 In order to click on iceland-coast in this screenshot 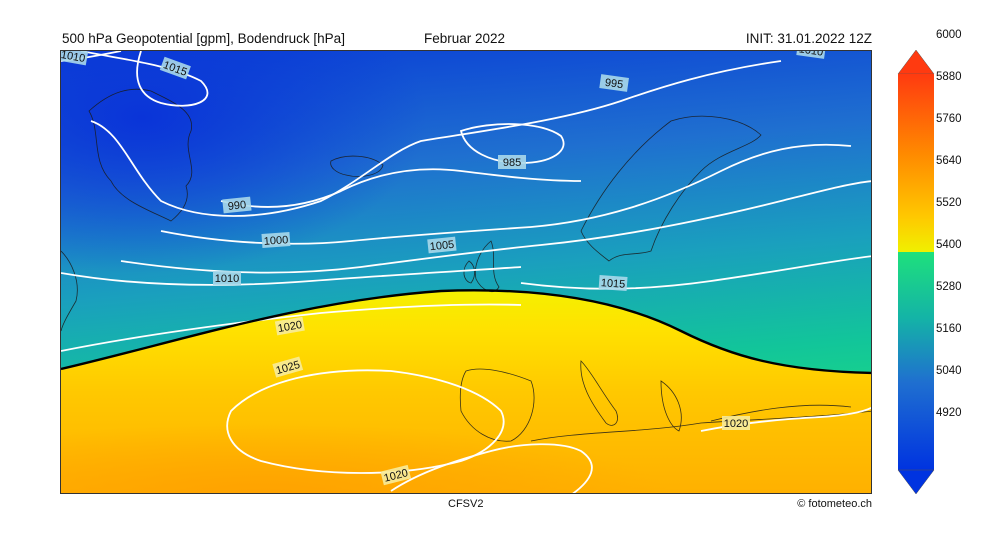, I will do `click(357, 166)`.